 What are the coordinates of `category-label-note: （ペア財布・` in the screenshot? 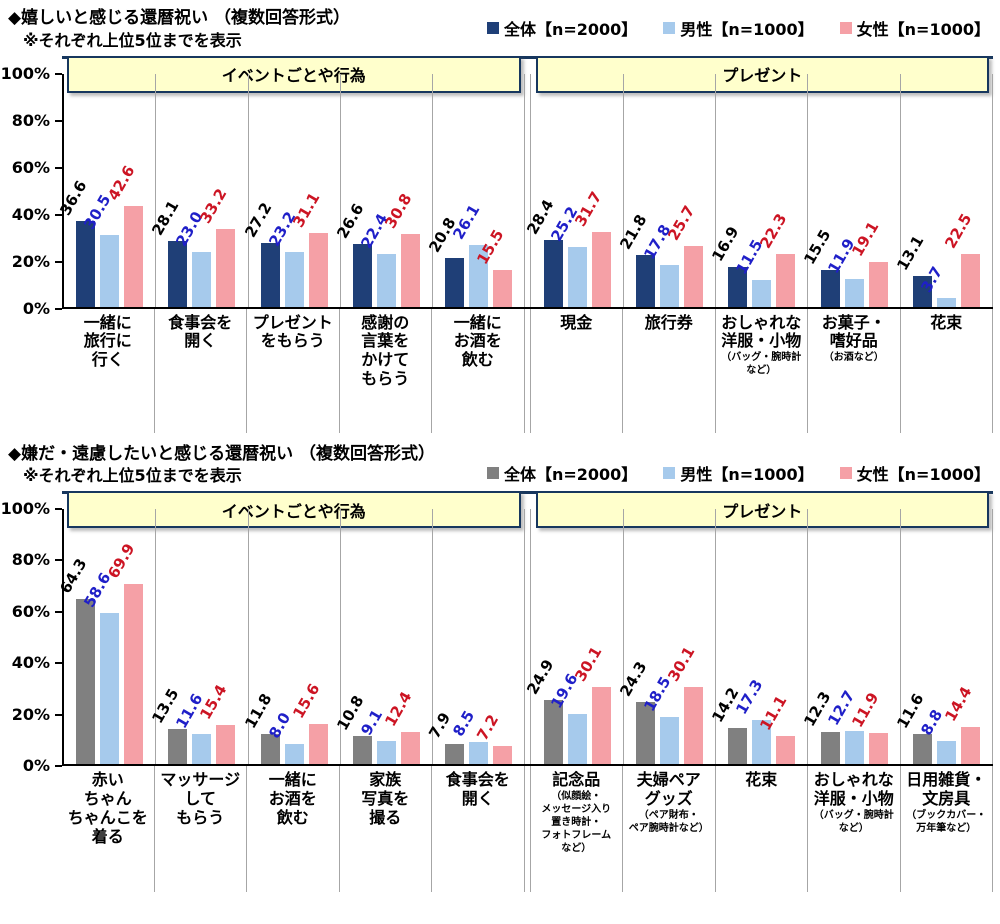 It's located at (668, 815).